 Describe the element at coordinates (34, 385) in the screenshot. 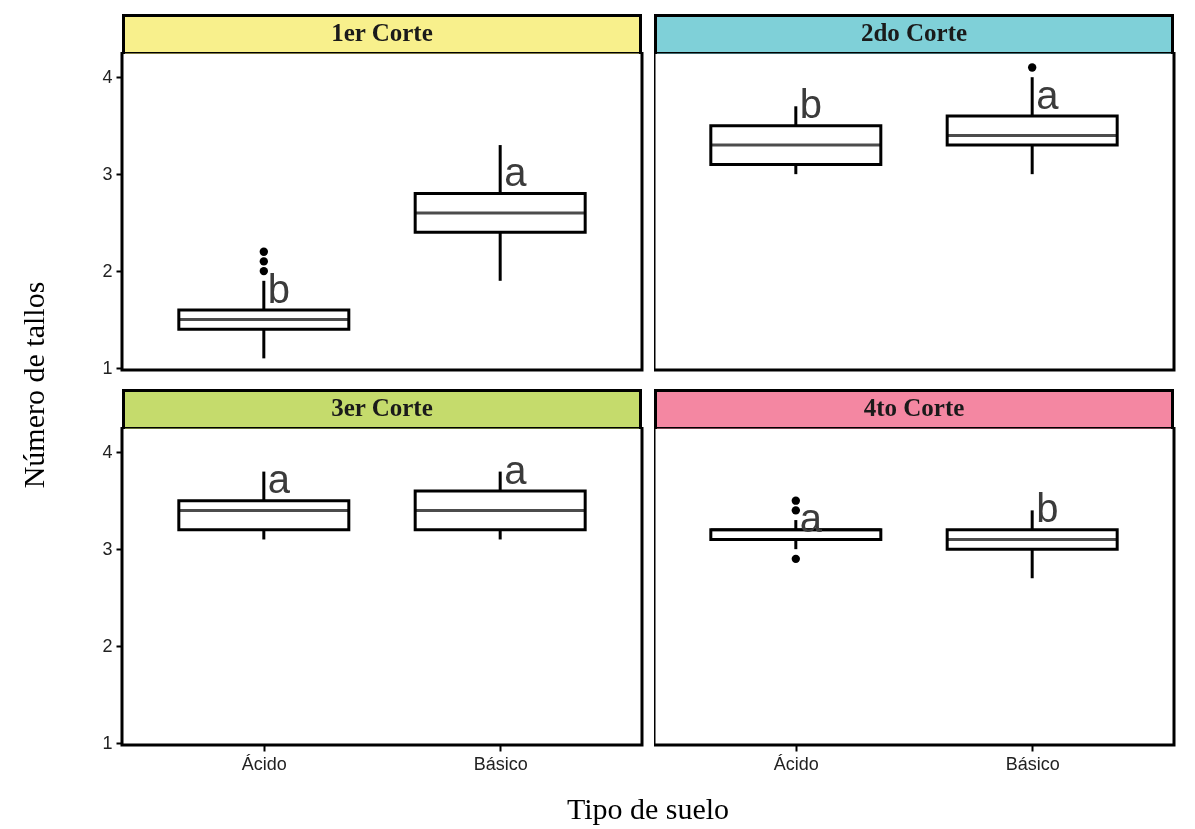

I see `y-axis-title: Número de tallos` at that location.